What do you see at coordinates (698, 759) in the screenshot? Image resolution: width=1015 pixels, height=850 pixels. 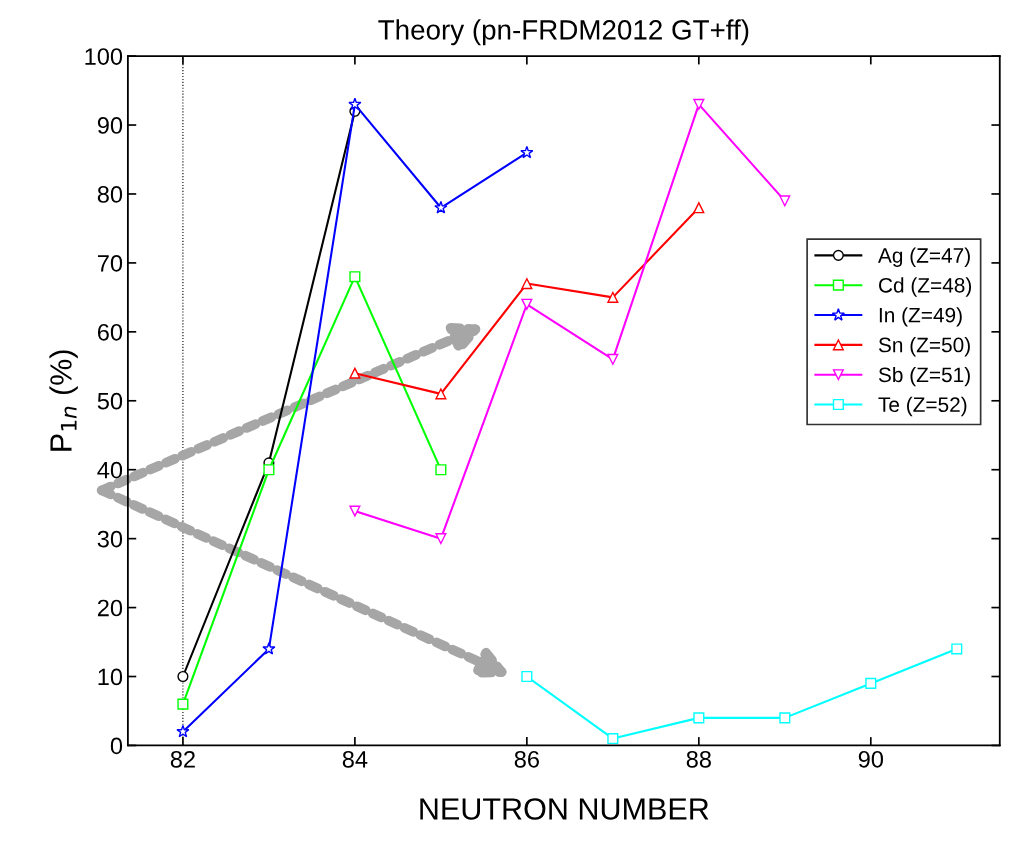 I see `x-tick-label: 88` at bounding box center [698, 759].